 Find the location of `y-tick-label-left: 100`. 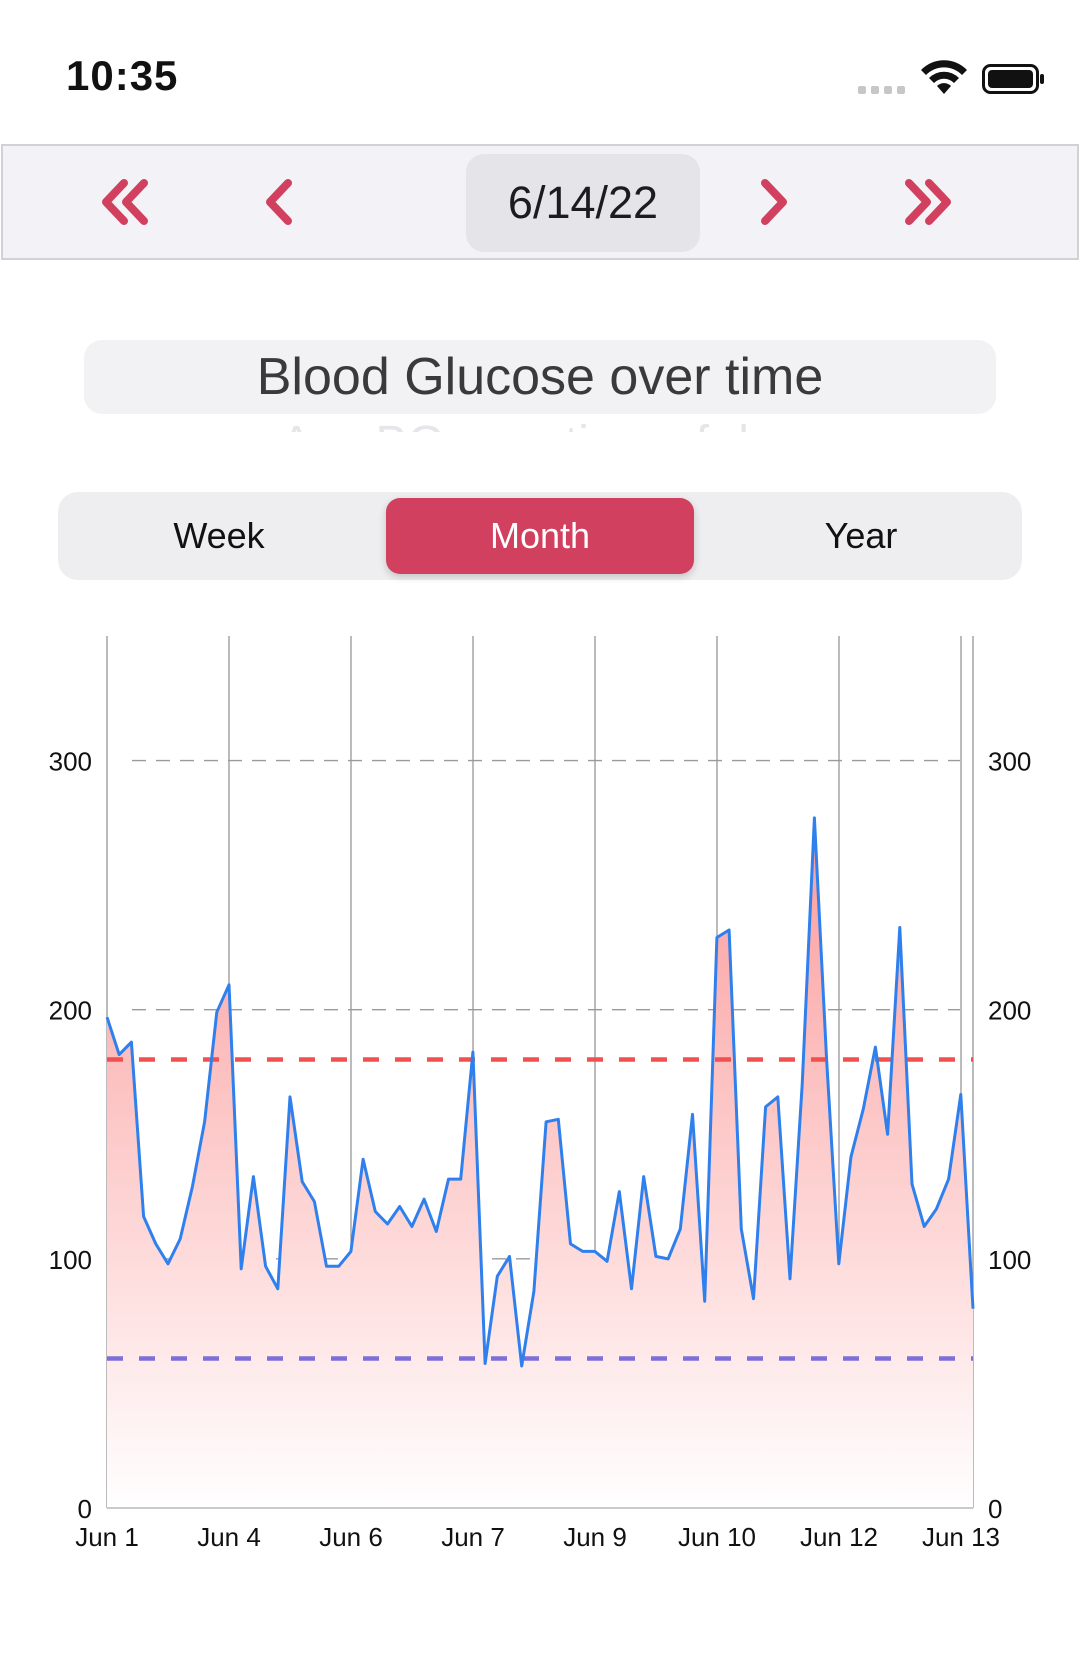

y-tick-label-left: 100 is located at coordinates (70, 1260).